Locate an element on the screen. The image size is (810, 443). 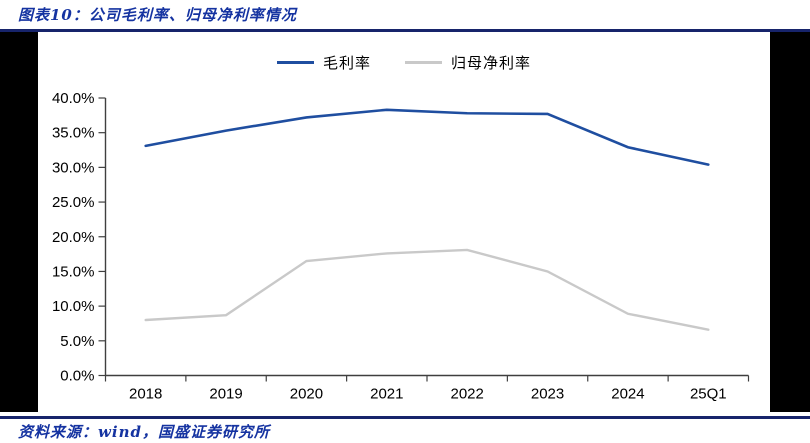
x-axis-label: 2020 is located at coordinates (306, 394).